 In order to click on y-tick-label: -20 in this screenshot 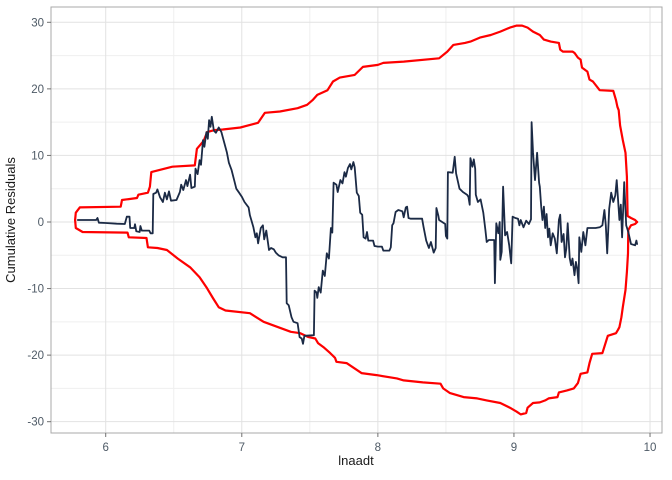, I will do `click(35, 356)`.